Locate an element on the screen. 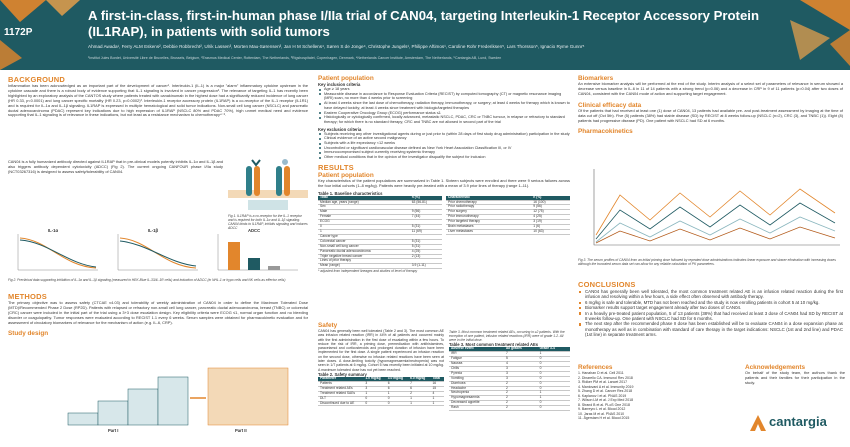 This screenshot has width=850, height=447. table-cell: 7 is located at coordinates (419, 384).